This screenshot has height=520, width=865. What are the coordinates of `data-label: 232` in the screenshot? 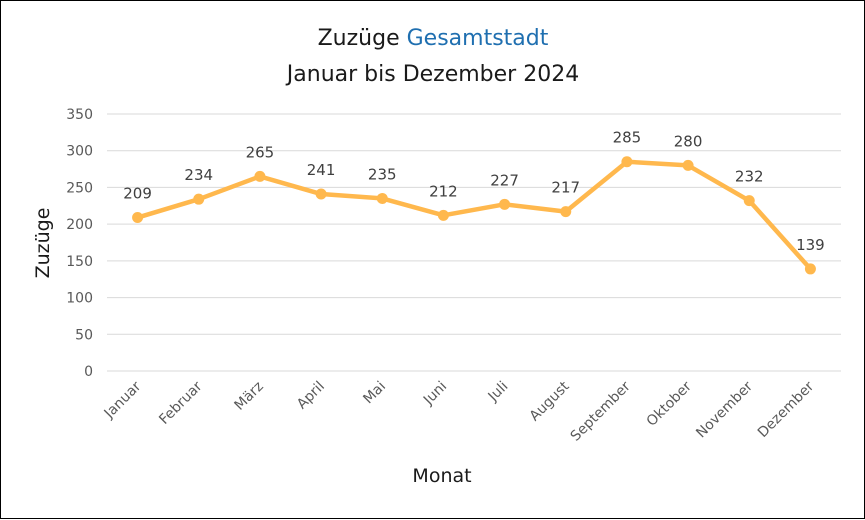 It's located at (749, 177).